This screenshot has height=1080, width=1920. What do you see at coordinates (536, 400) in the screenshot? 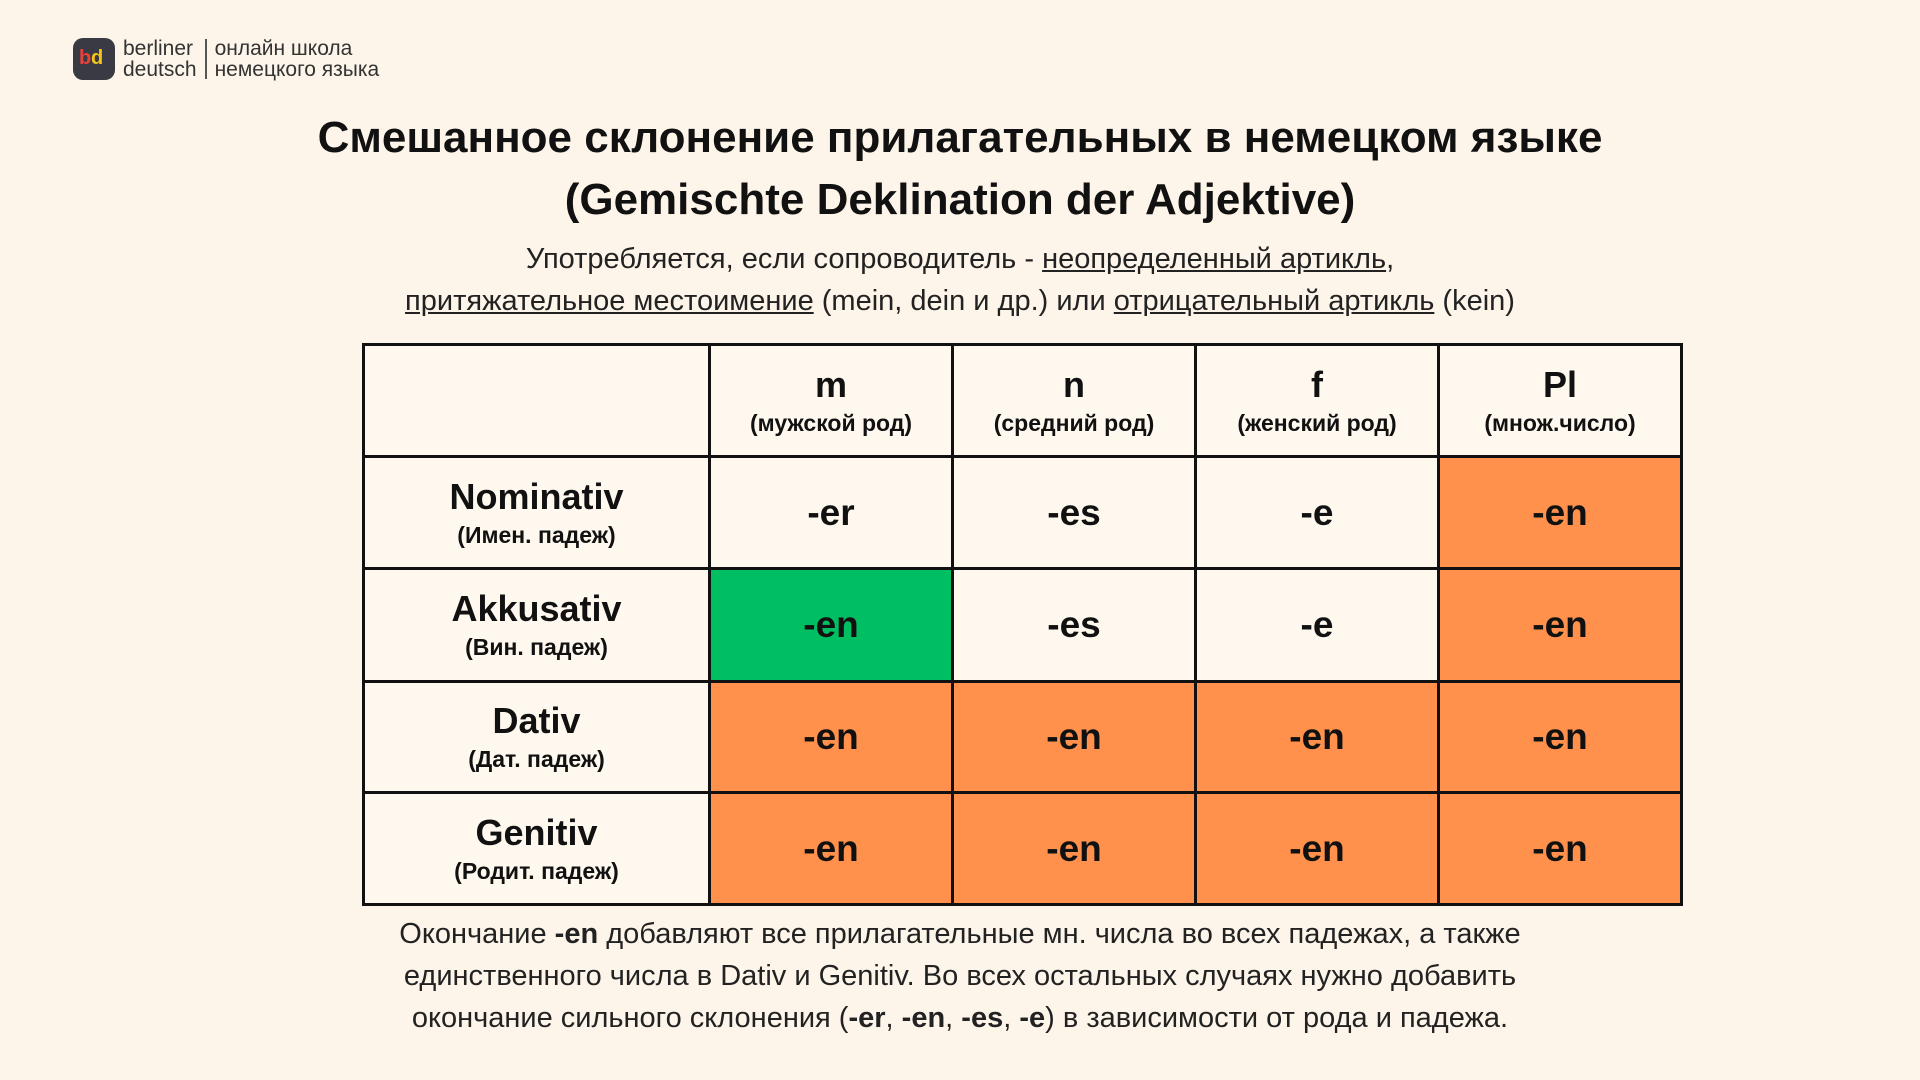
I see `corner-cell` at bounding box center [536, 400].